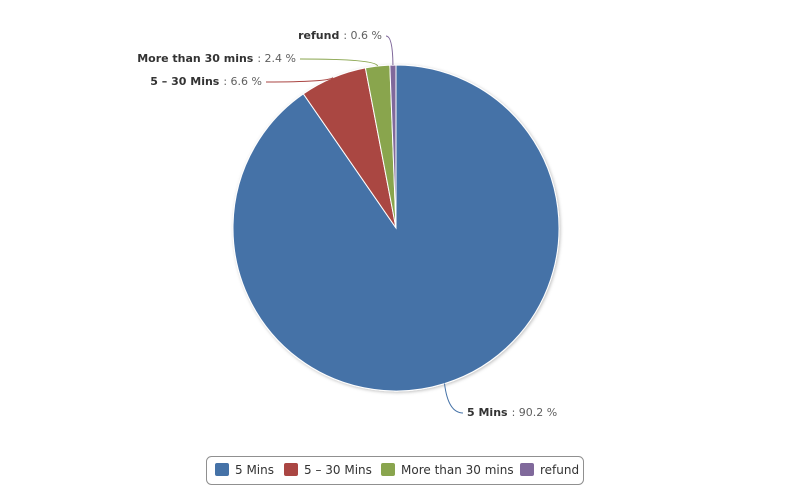 This screenshot has height=500, width=792. Describe the element at coordinates (195, 58) in the screenshot. I see `data-label-name: More than 30 mins` at that location.